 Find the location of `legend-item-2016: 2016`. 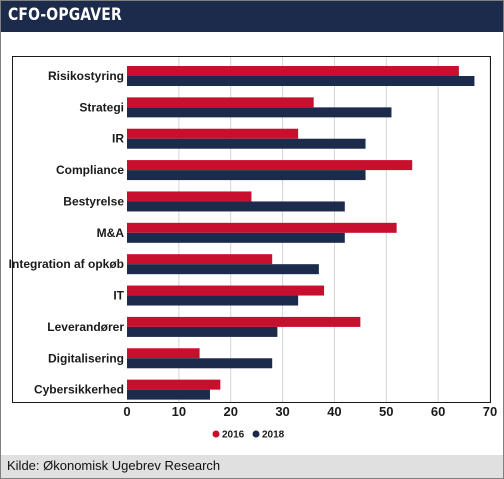

legend-item-2016: 2016 is located at coordinates (228, 435).